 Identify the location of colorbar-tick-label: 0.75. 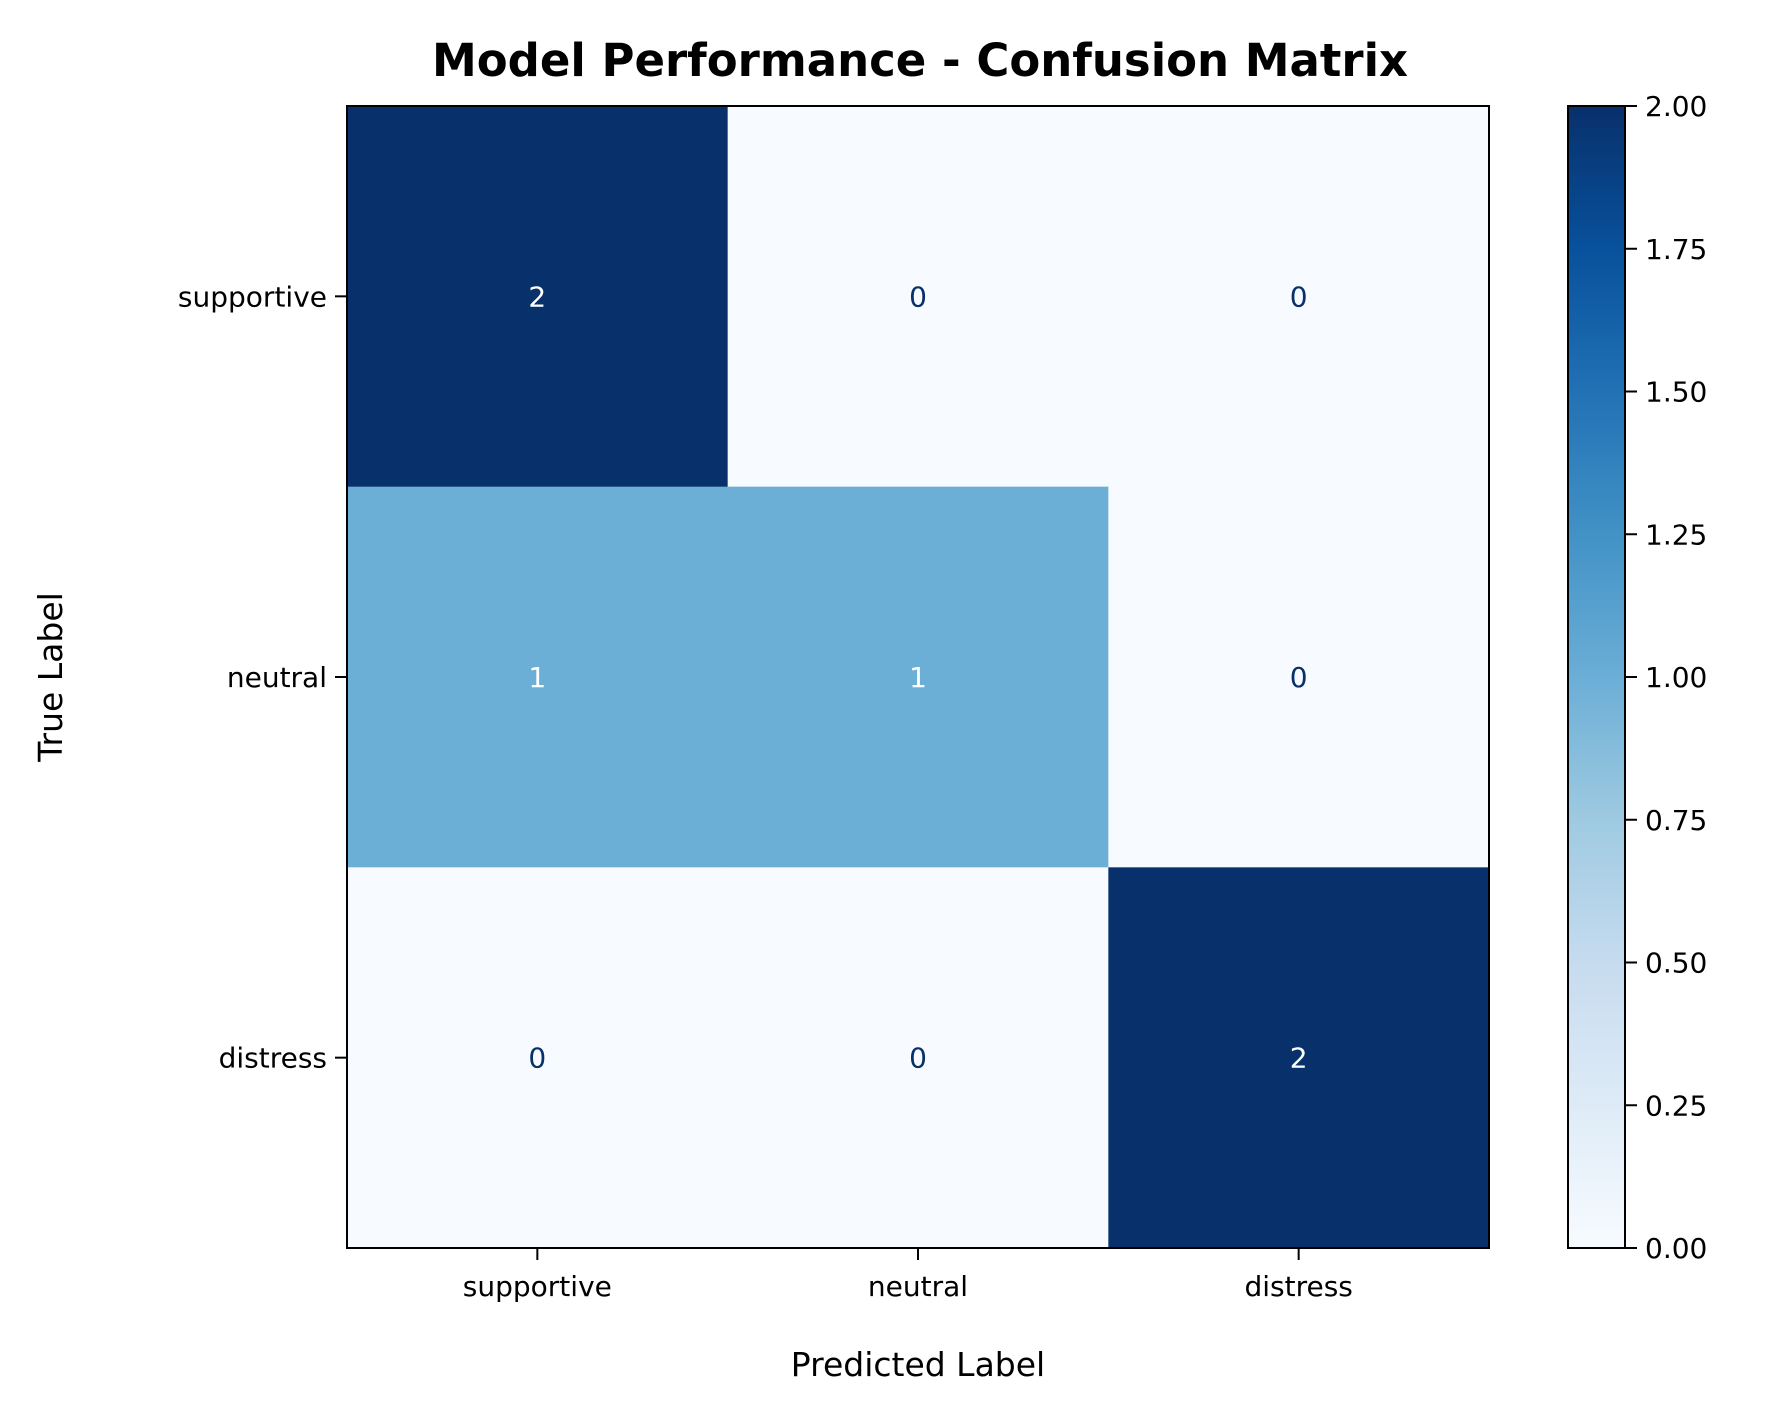
(1676, 820).